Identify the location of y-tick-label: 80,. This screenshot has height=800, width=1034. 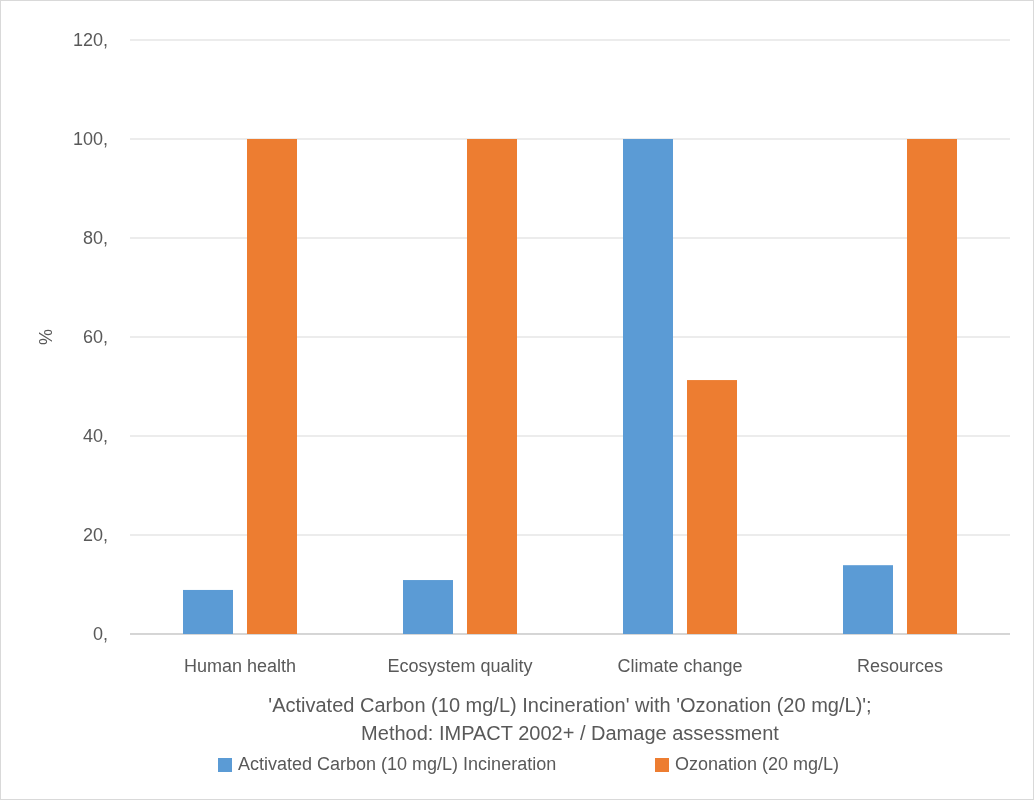
(95, 238).